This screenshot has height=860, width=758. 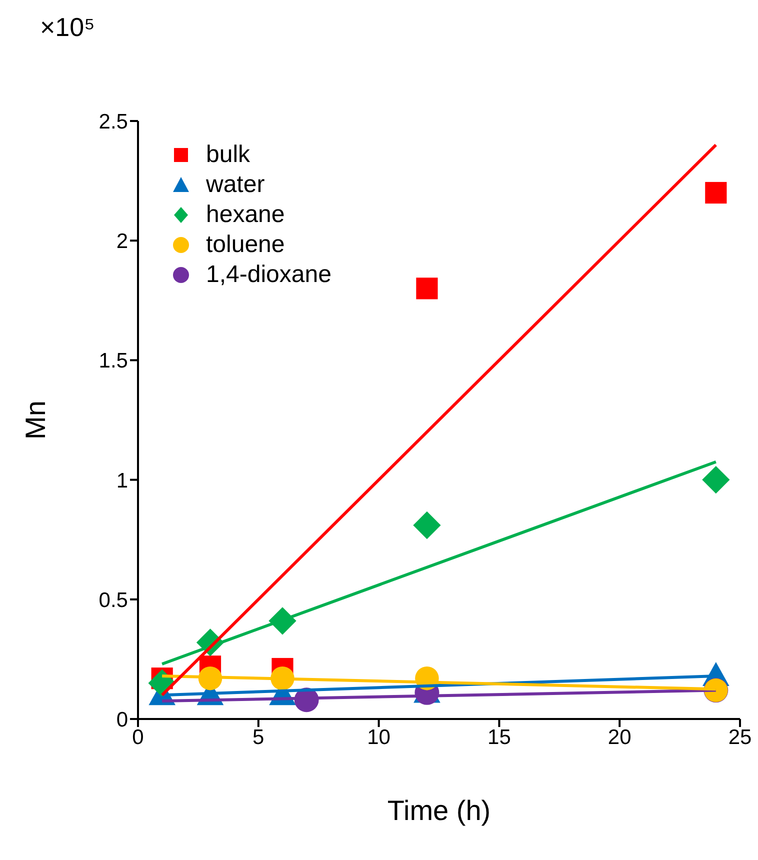 What do you see at coordinates (245, 245) in the screenshot?
I see `legend-label: toluene` at bounding box center [245, 245].